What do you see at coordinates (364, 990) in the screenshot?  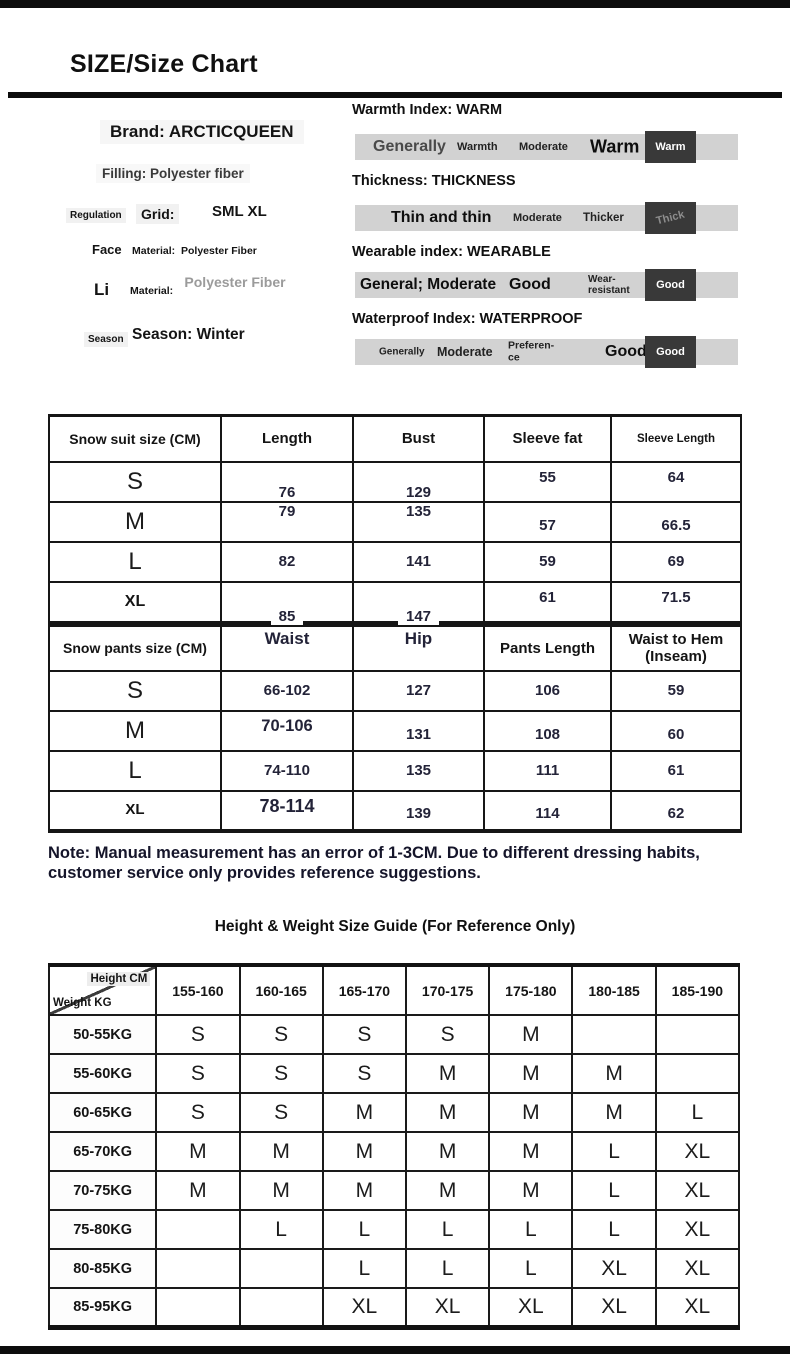 I see `guide-col-165-170: 165-170` at bounding box center [364, 990].